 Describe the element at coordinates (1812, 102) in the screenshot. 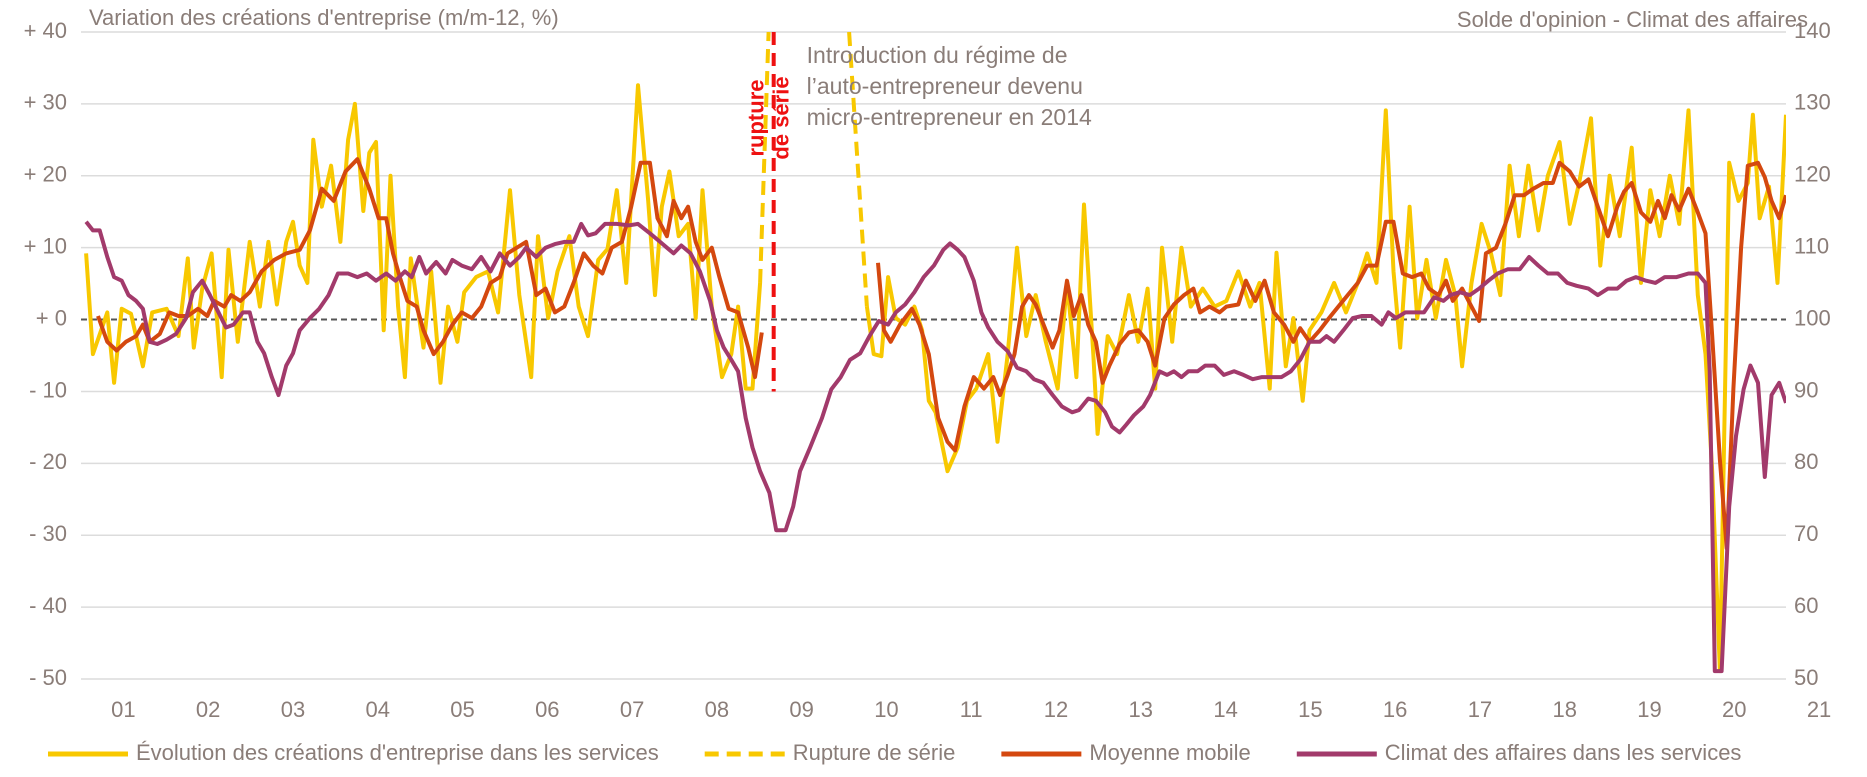

I see `y2-tick-label: 130` at that location.